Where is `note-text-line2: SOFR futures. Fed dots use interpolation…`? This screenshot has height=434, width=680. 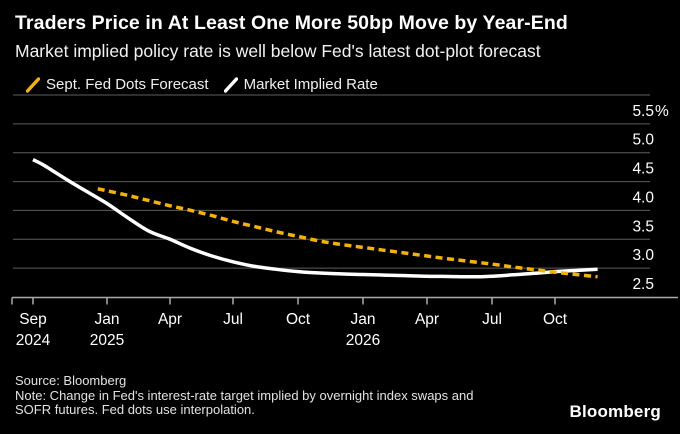 note-text-line2: SOFR futures. Fed dots use interpolation… is located at coordinates (135, 410).